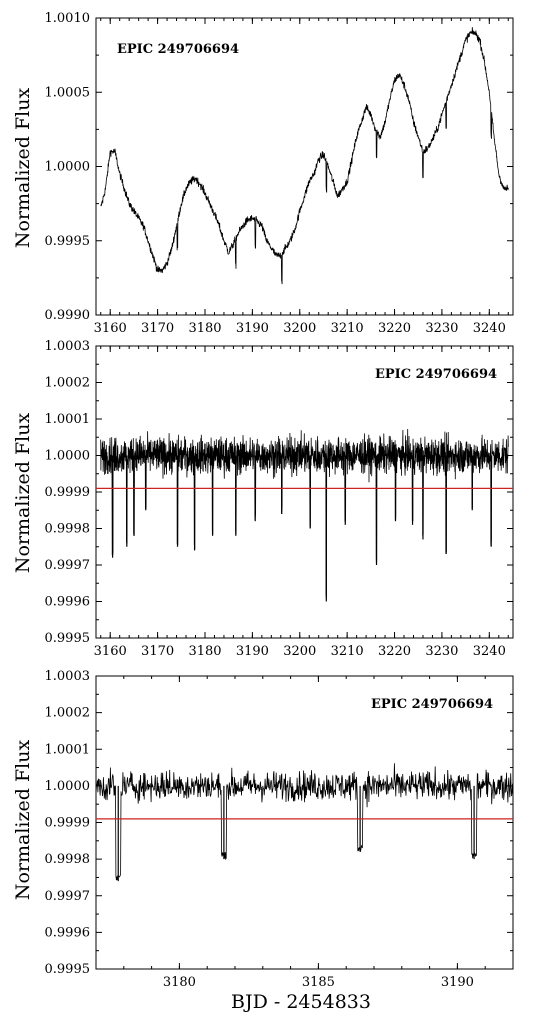 The height and width of the screenshot is (1024, 536). Describe the element at coordinates (23, 820) in the screenshot. I see `panel-bottom-ylabel: Normalized Flux` at that location.